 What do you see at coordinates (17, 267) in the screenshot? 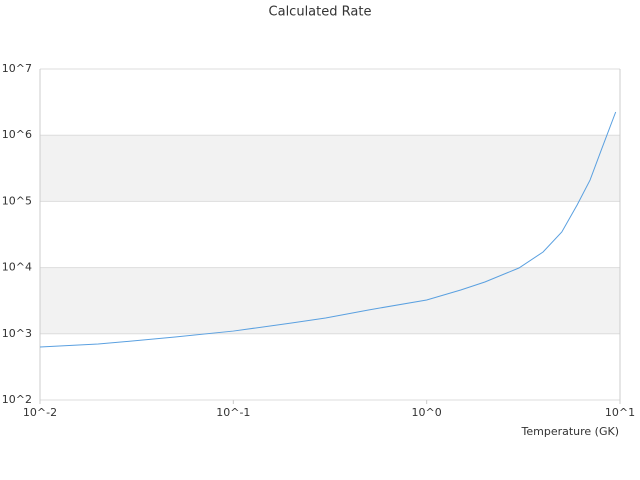
I see `y-tick-label: 10^4` at bounding box center [17, 267].